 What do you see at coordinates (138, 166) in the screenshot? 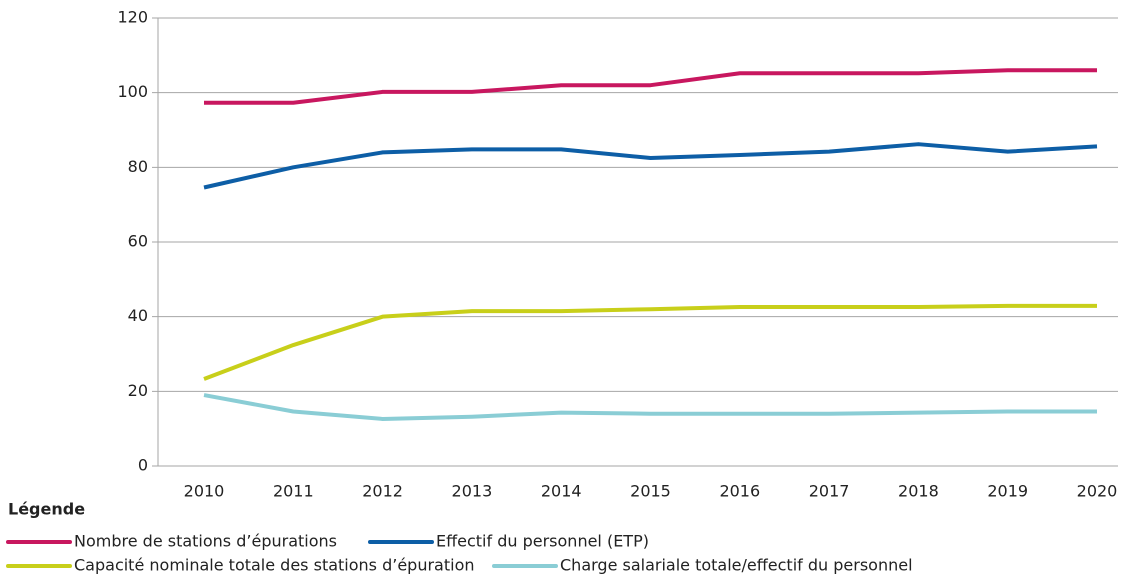
I see `y-tick-label: 80` at bounding box center [138, 166].